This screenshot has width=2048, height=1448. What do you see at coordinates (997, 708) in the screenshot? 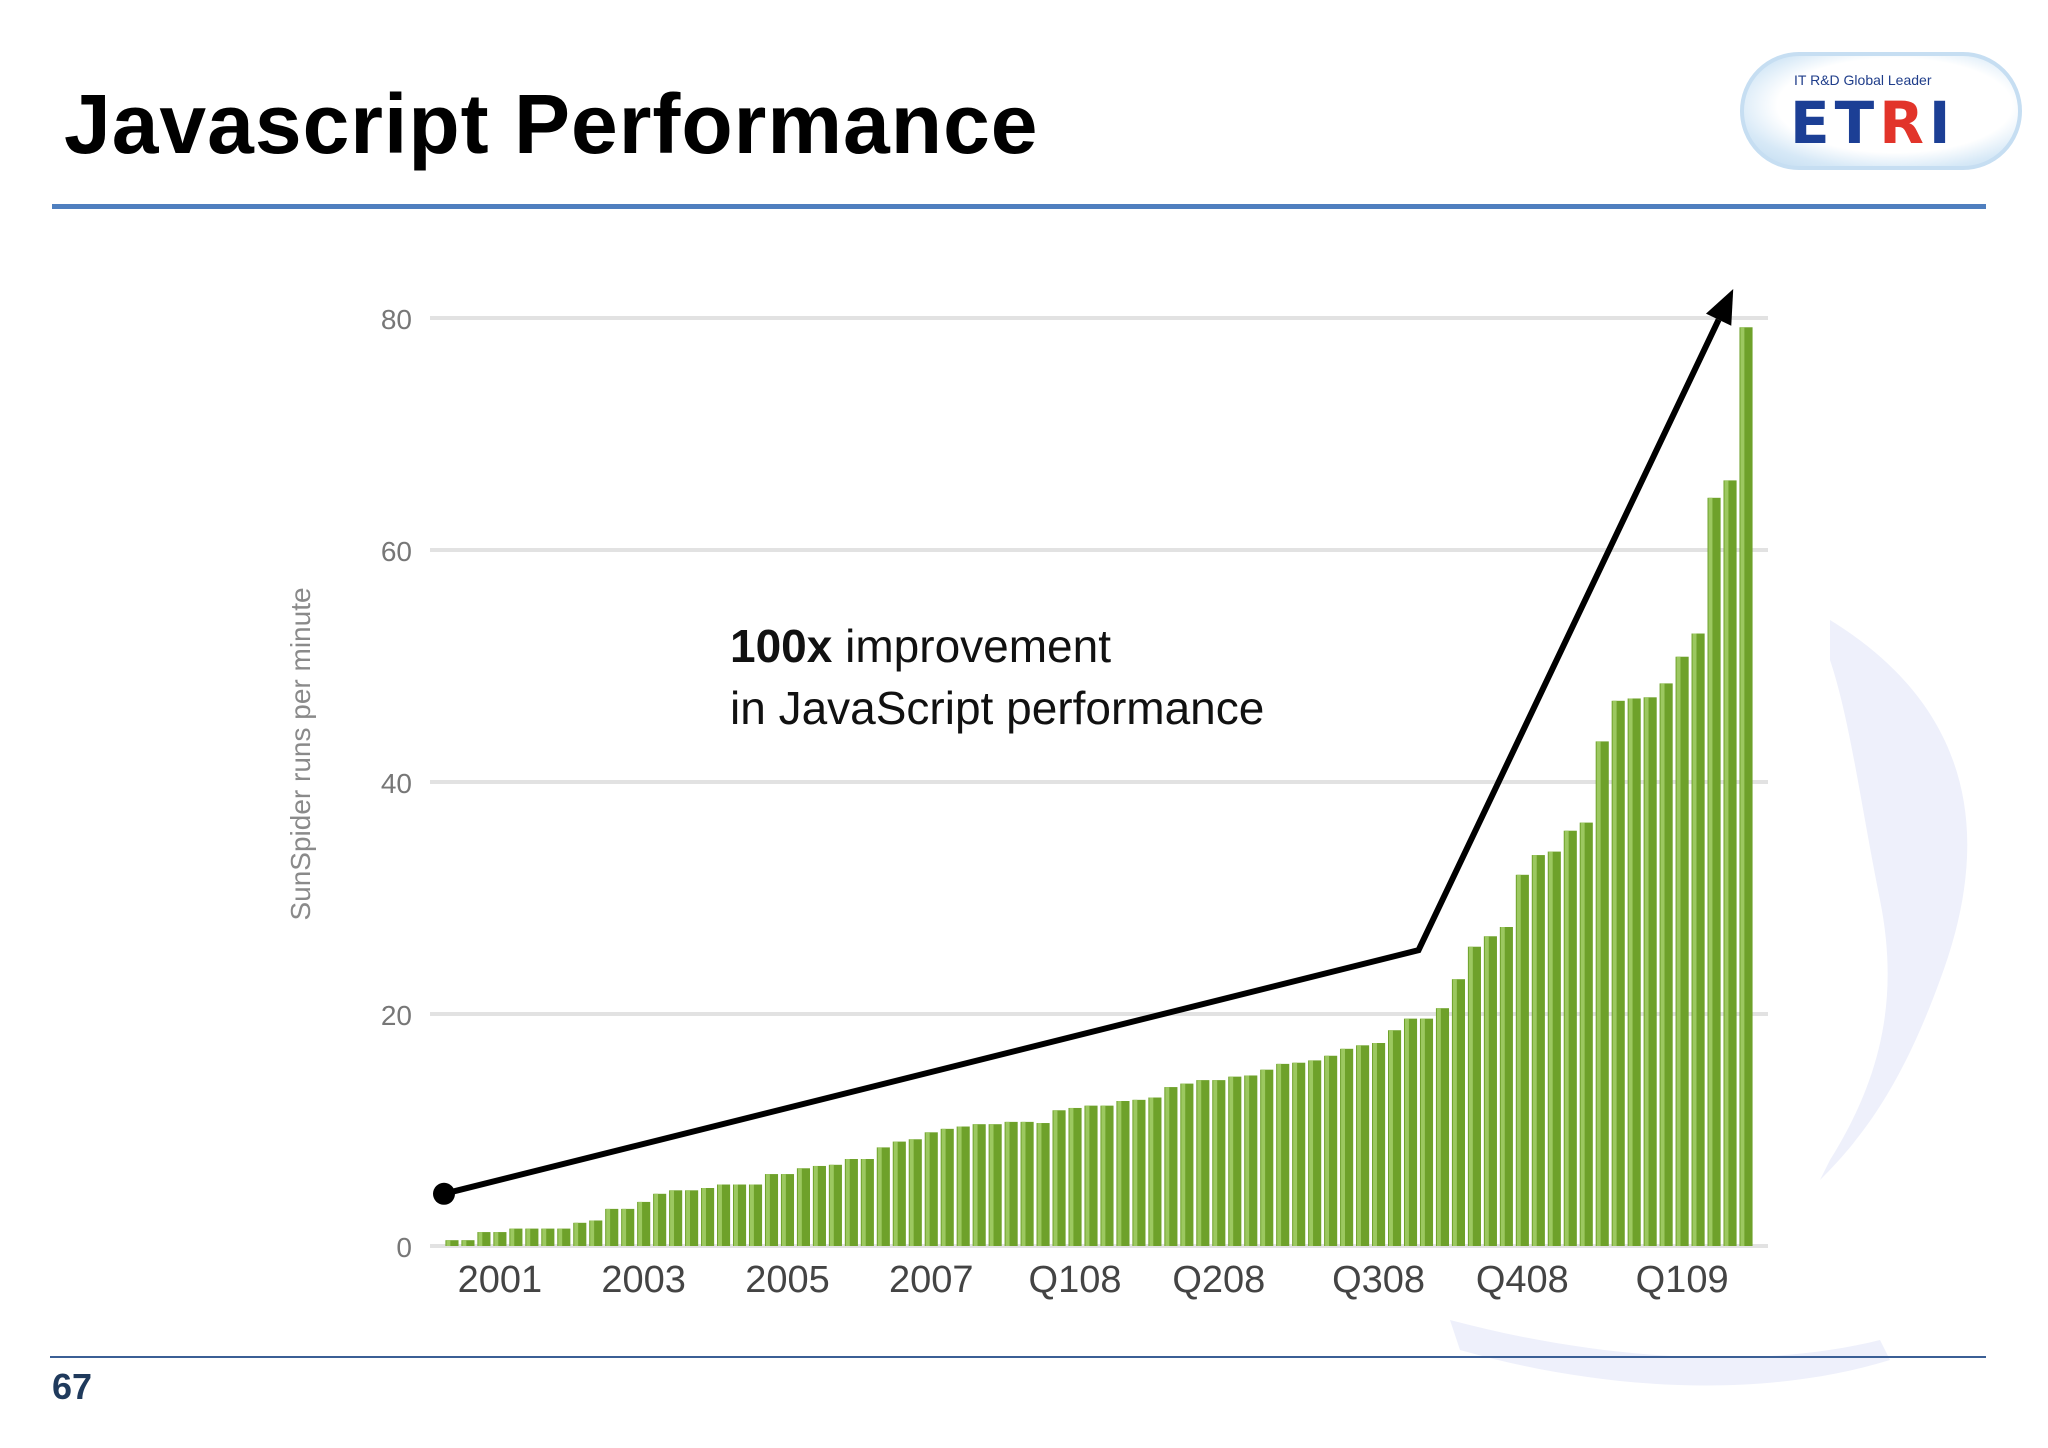
I see `annotation-line-2: in JavaScript performance` at bounding box center [997, 708].